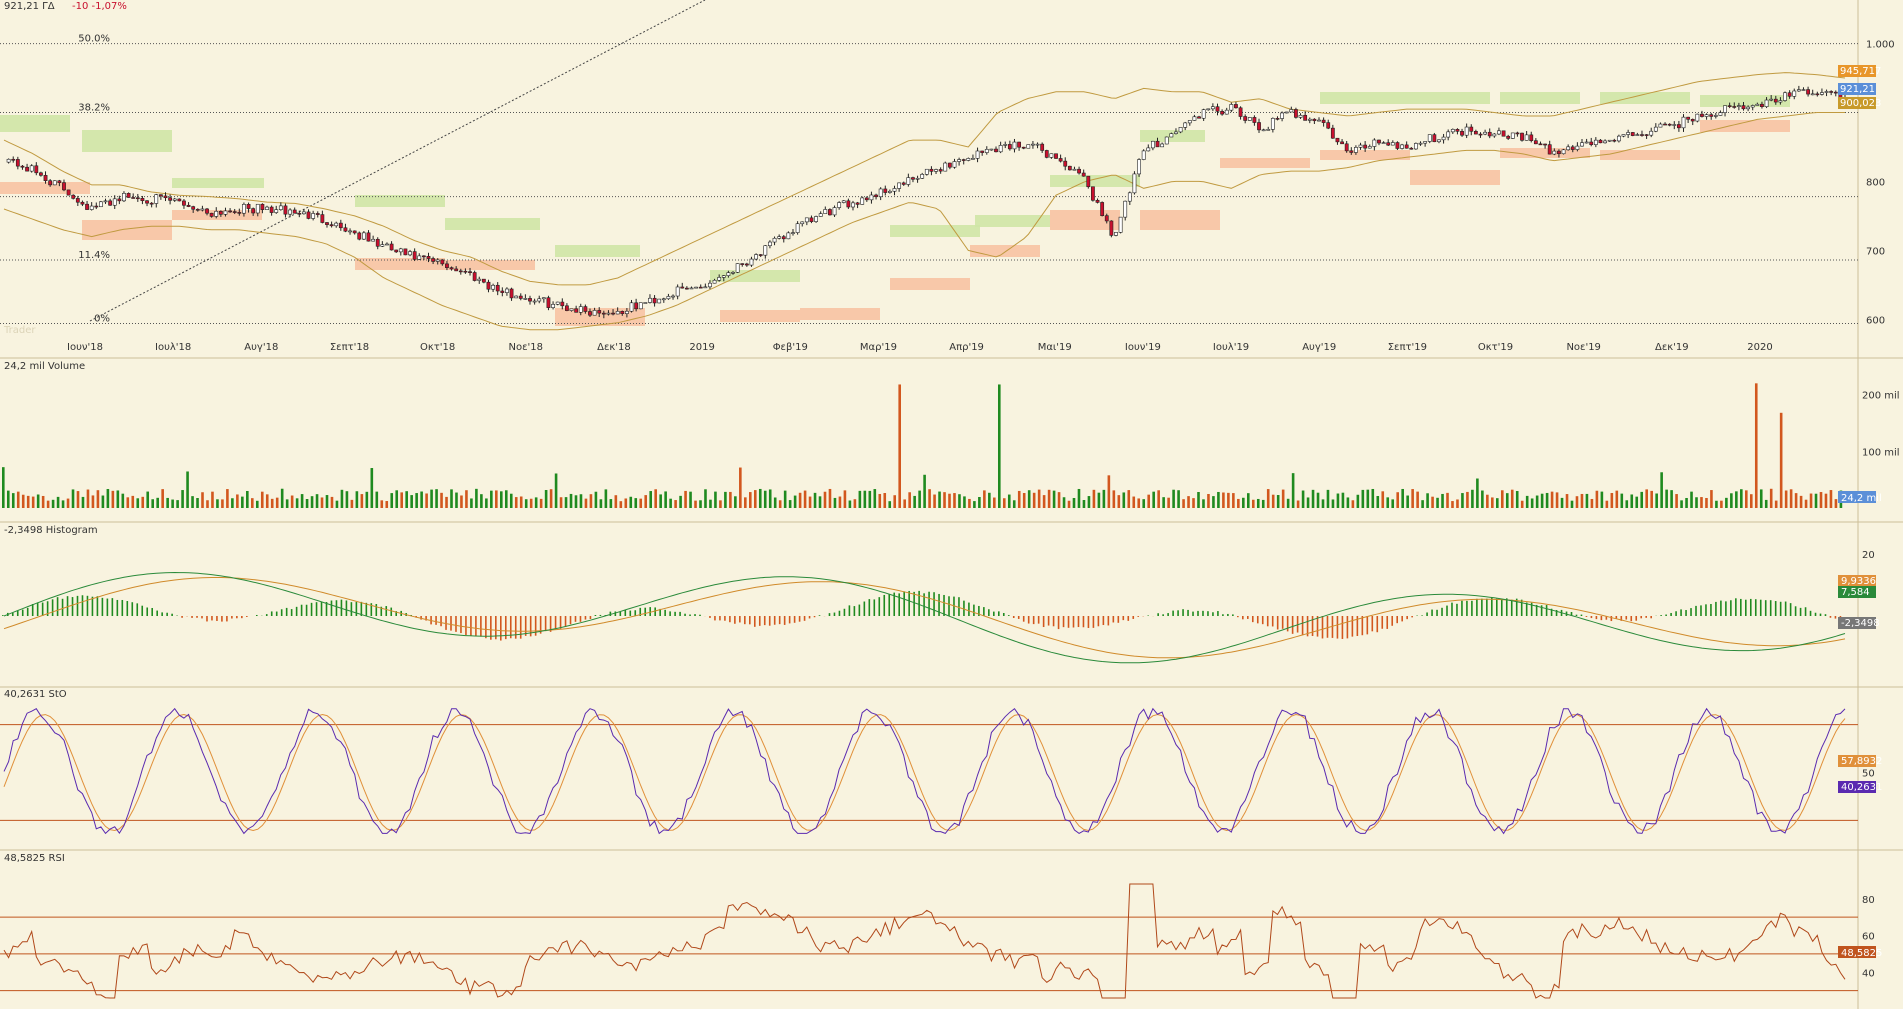  Describe the element at coordinates (941, 762) in the screenshot. I see `stochastic-panel: 40,2631 StO 50 57,8932 40,2631` at that location.